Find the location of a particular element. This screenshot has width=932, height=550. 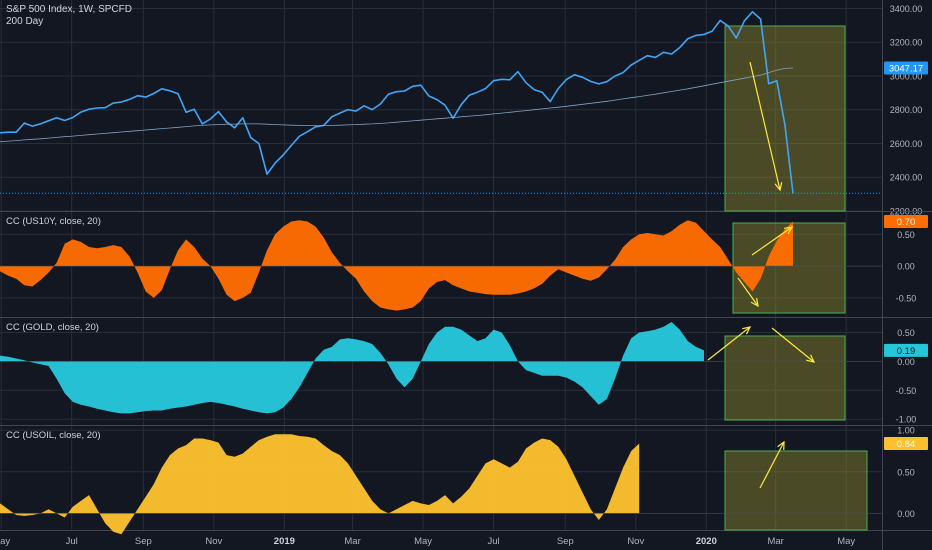

x-tick-label-7: Jul is located at coordinates (494, 541).